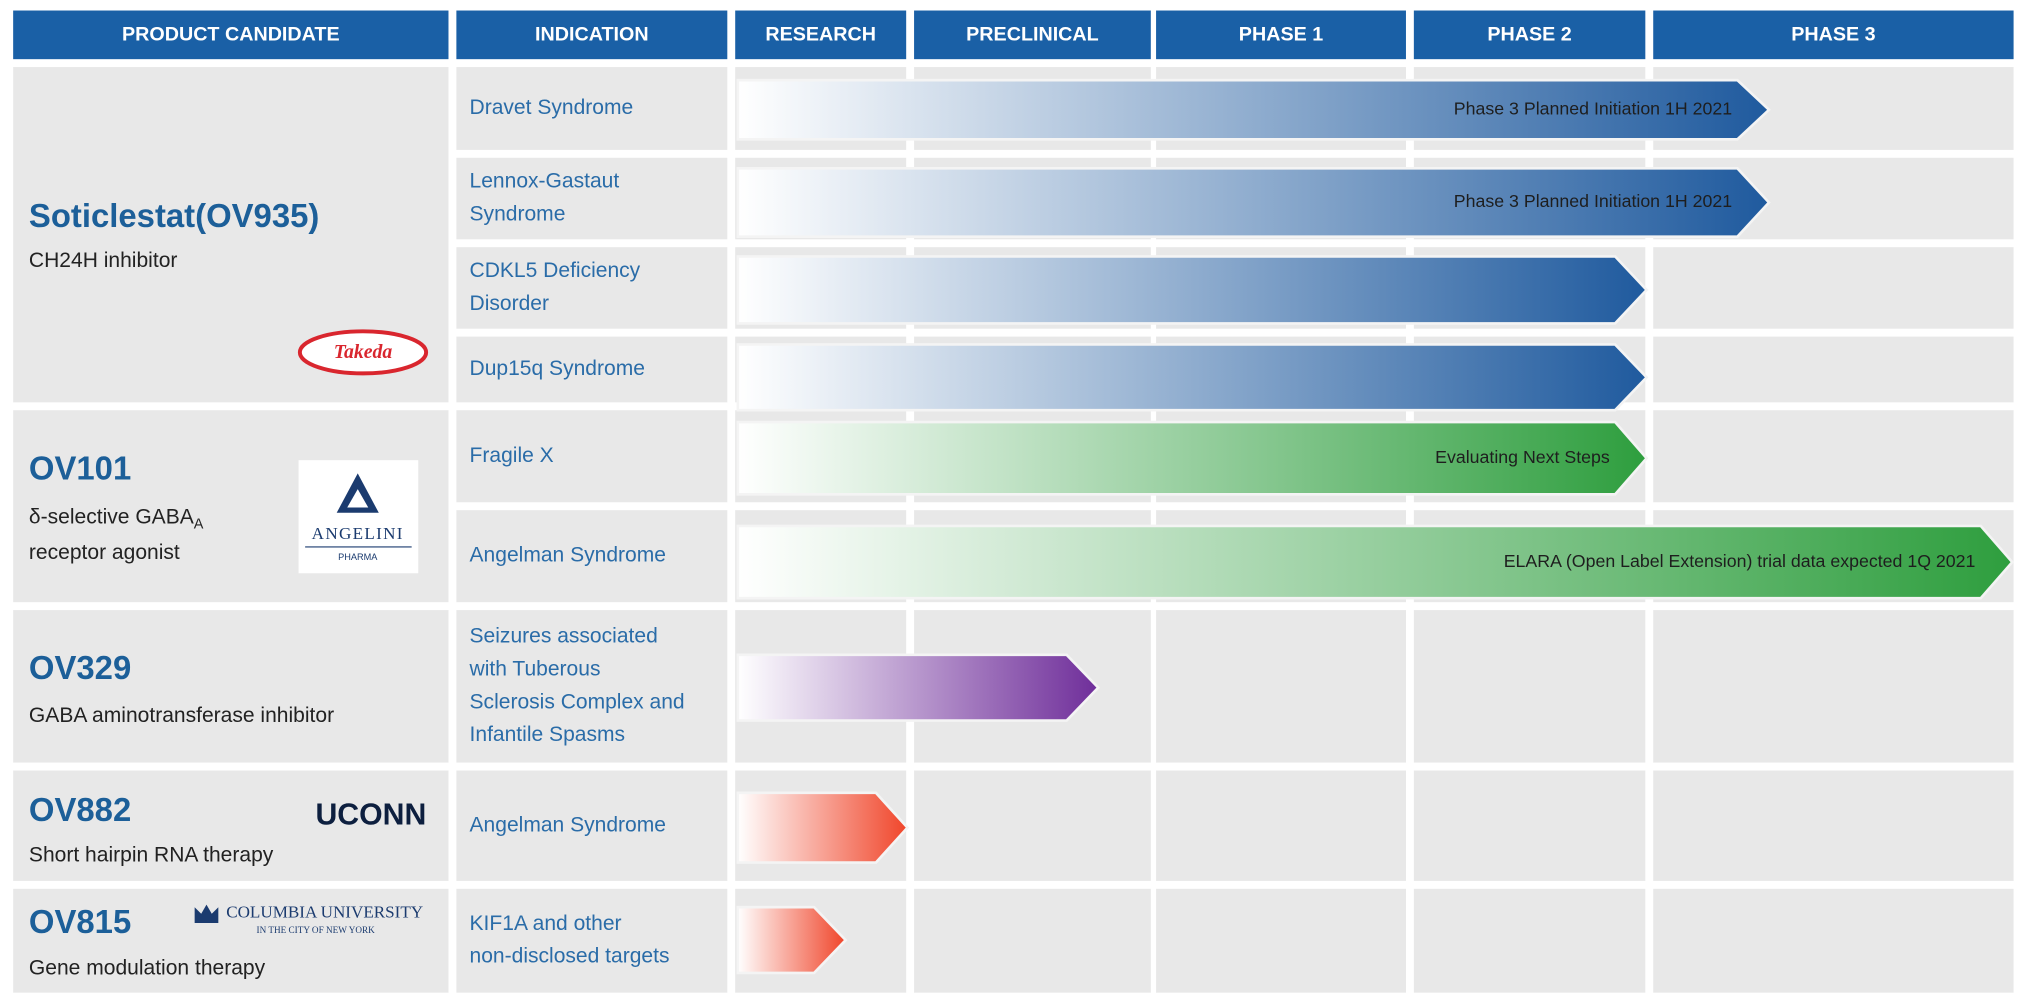  I want to click on candidate-name: OV329, so click(80, 667).